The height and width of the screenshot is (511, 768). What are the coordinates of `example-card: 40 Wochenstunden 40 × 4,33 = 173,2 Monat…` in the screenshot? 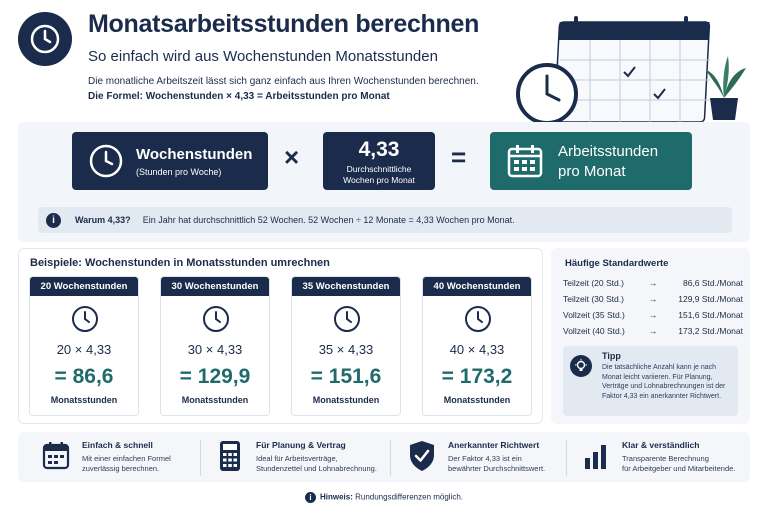 It's located at (477, 346).